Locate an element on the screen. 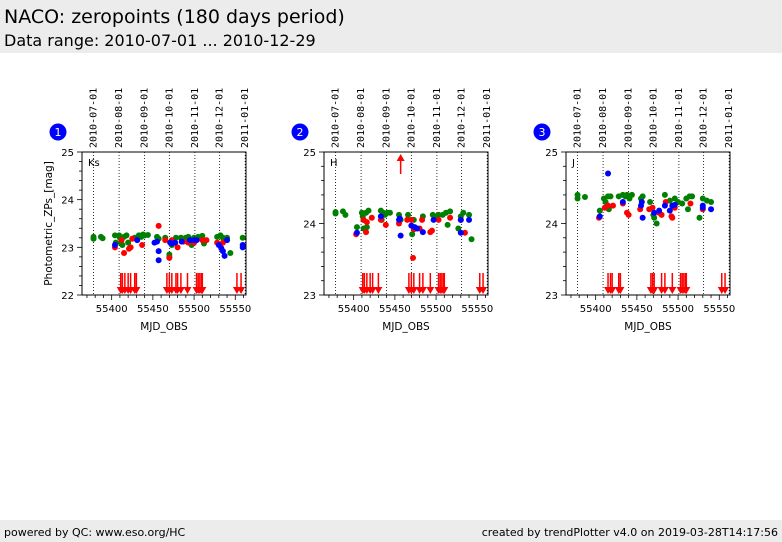 The height and width of the screenshot is (542, 782). date-tick-label: 2011-01-01 is located at coordinates (245, 118).